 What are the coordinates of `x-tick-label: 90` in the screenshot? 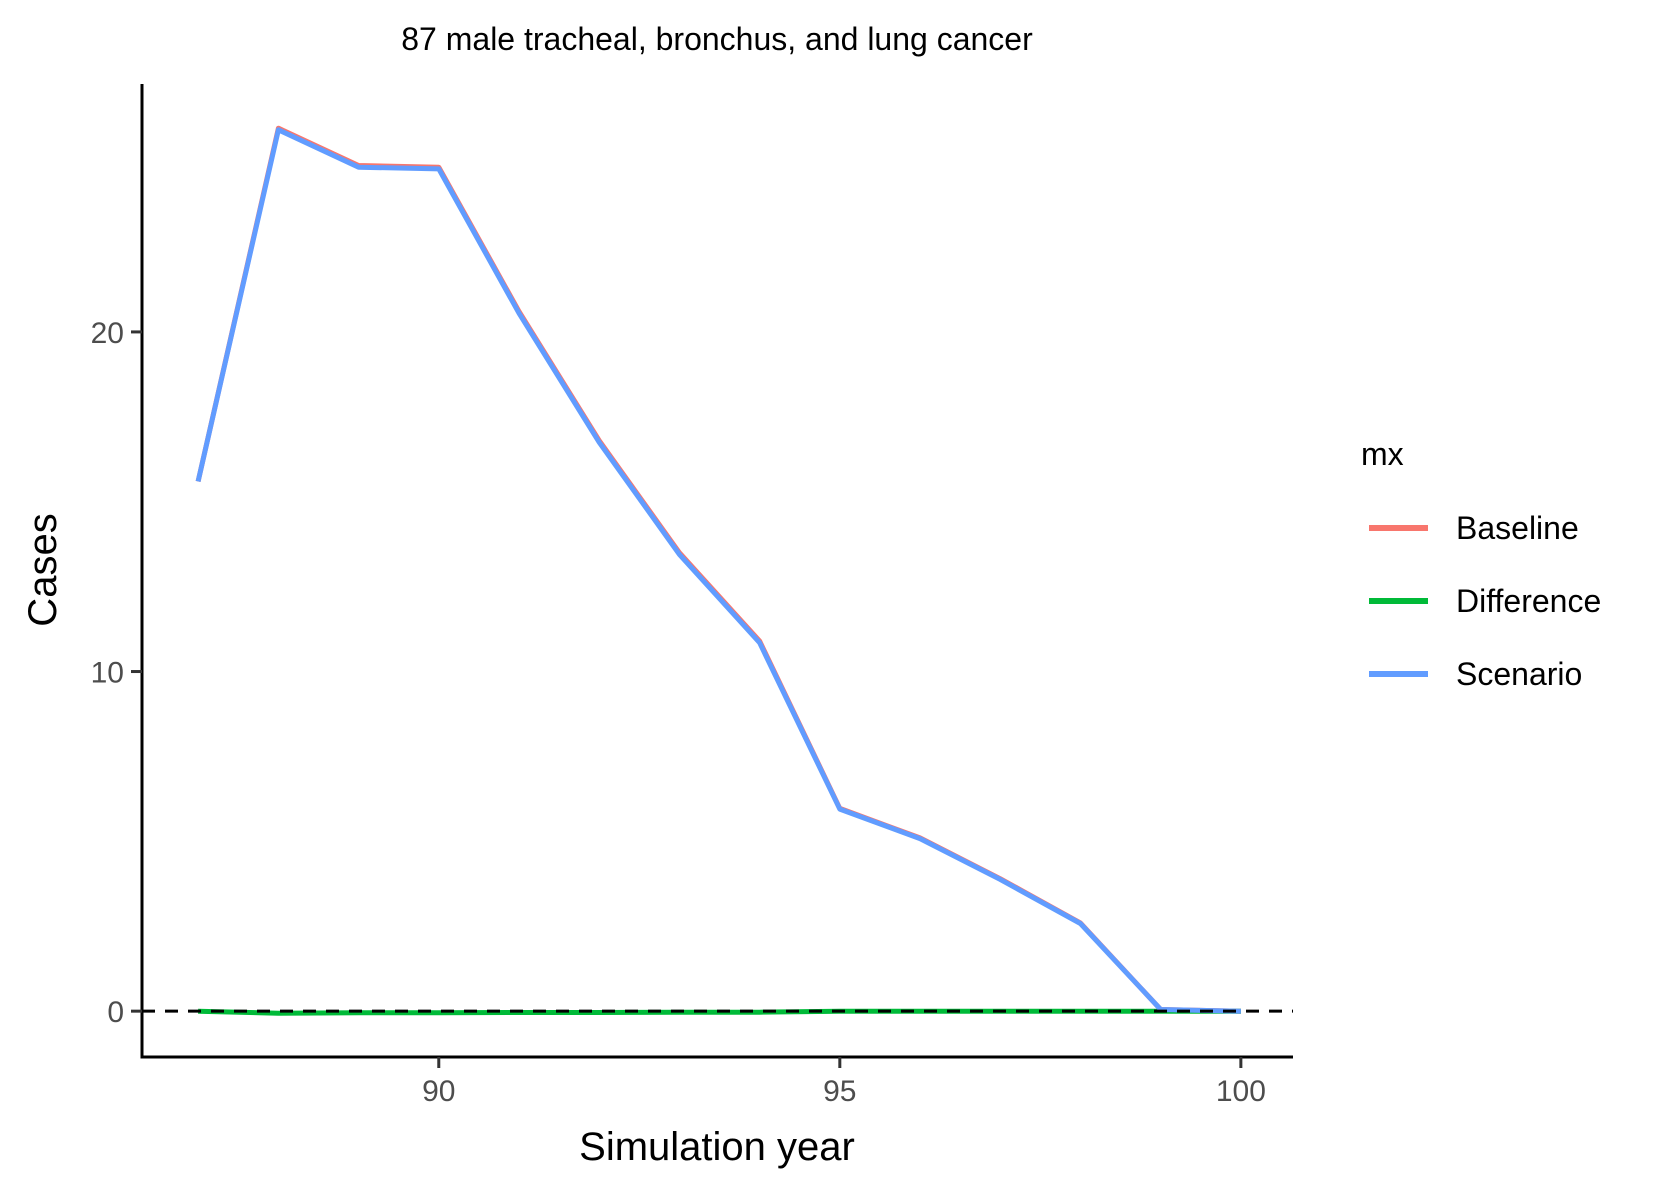 It's located at (438, 1091).